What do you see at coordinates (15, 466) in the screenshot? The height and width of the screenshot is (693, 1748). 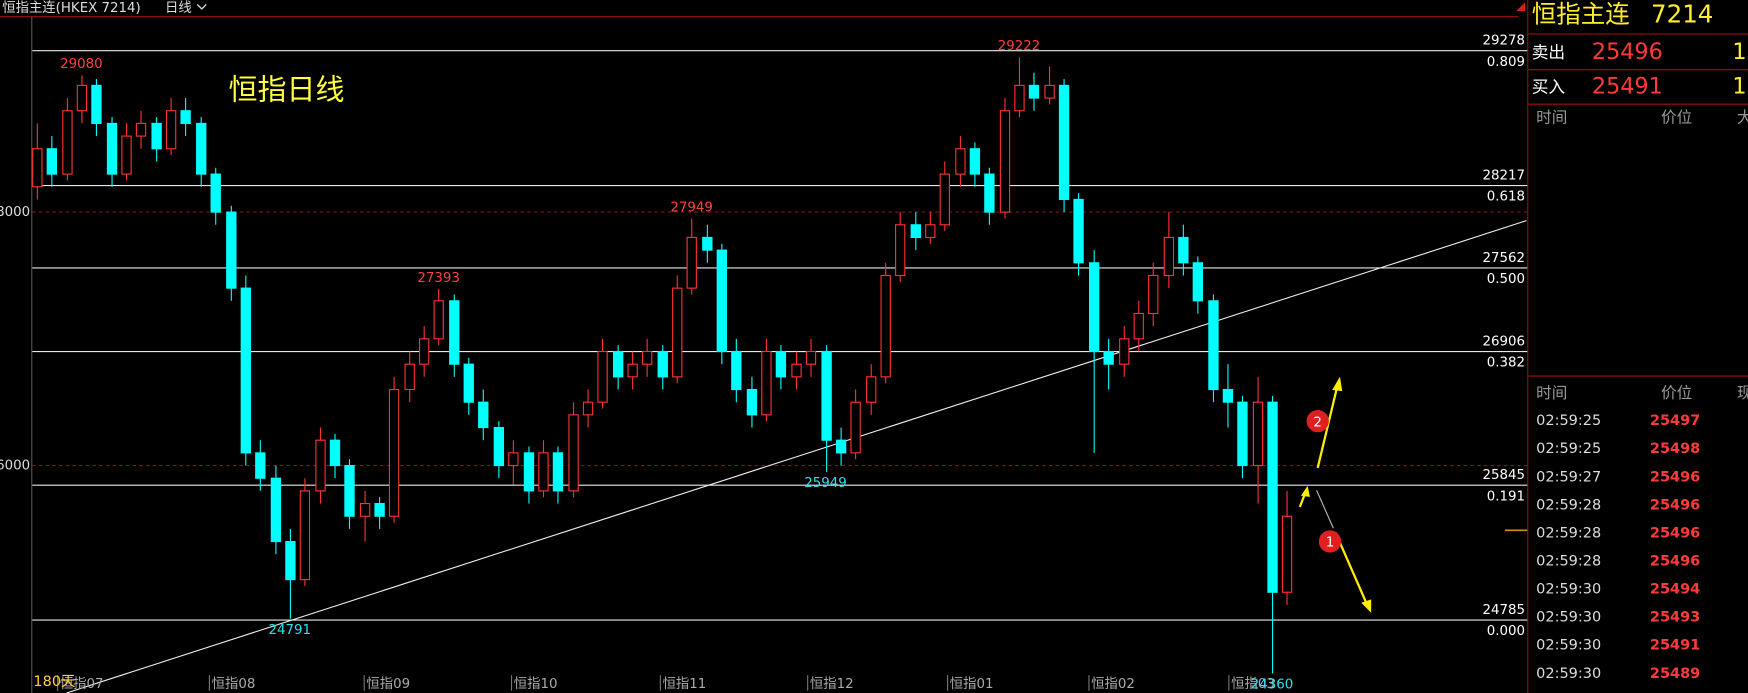 I see `y-tick-label: 26000` at bounding box center [15, 466].